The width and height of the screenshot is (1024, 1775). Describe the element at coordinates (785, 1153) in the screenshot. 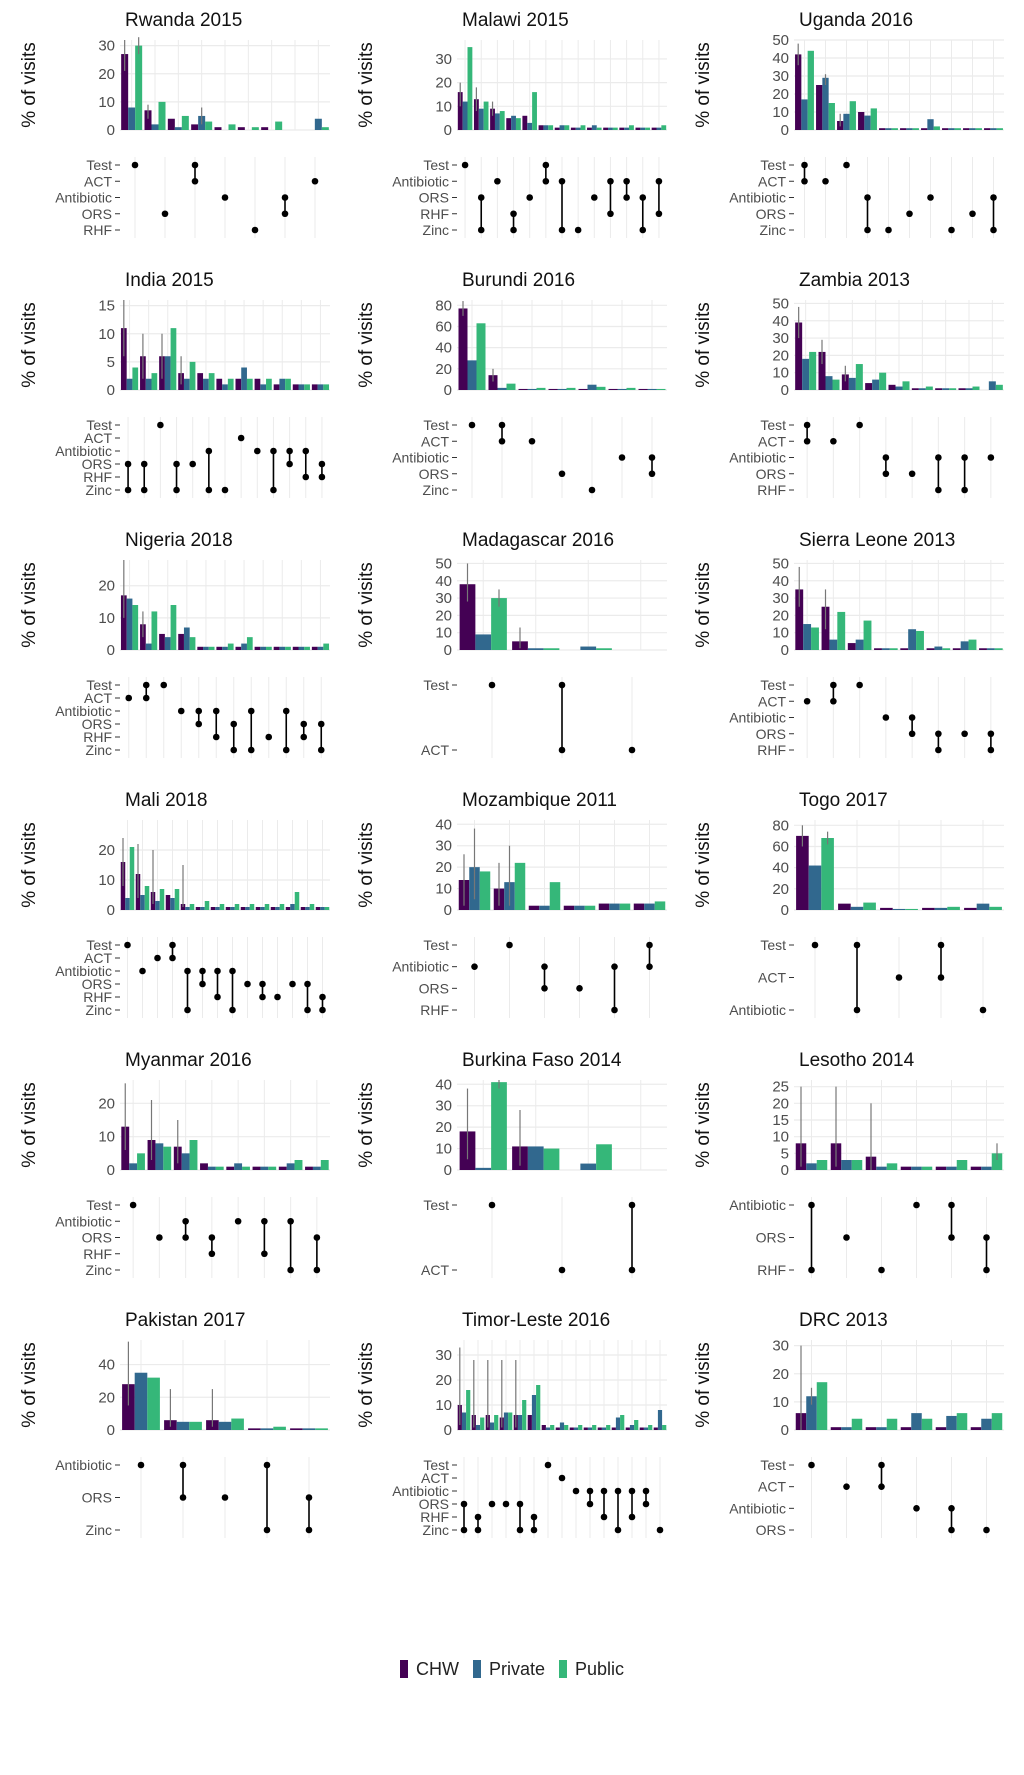

I see `y-tick-label: 5` at that location.